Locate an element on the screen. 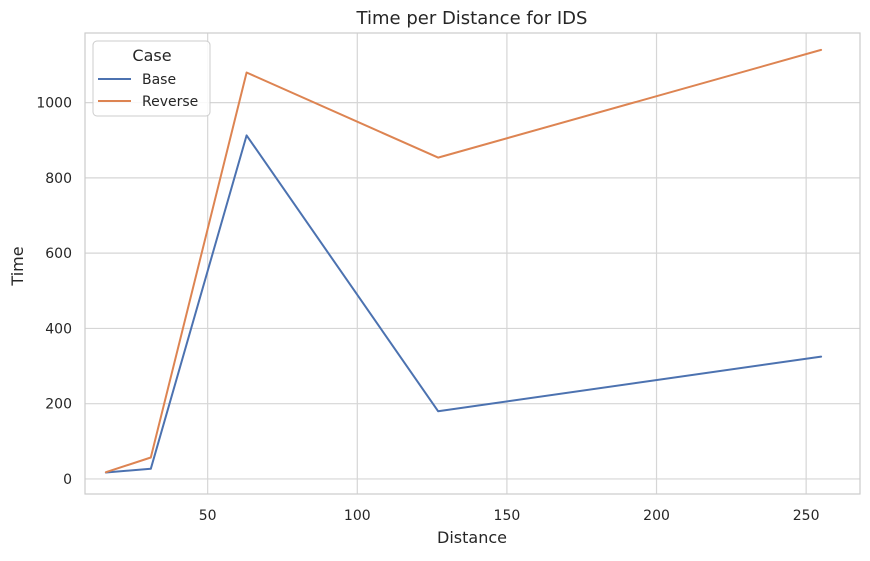 This screenshot has width=870, height=561. y-axis-label: Time is located at coordinates (17, 266).